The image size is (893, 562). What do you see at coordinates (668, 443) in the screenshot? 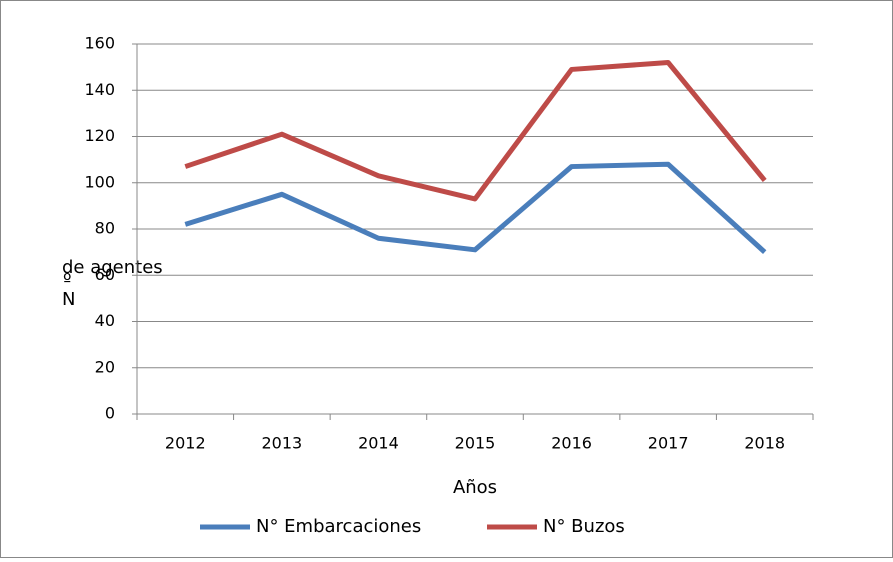
I see `x-tick-label: 2017` at bounding box center [668, 443].